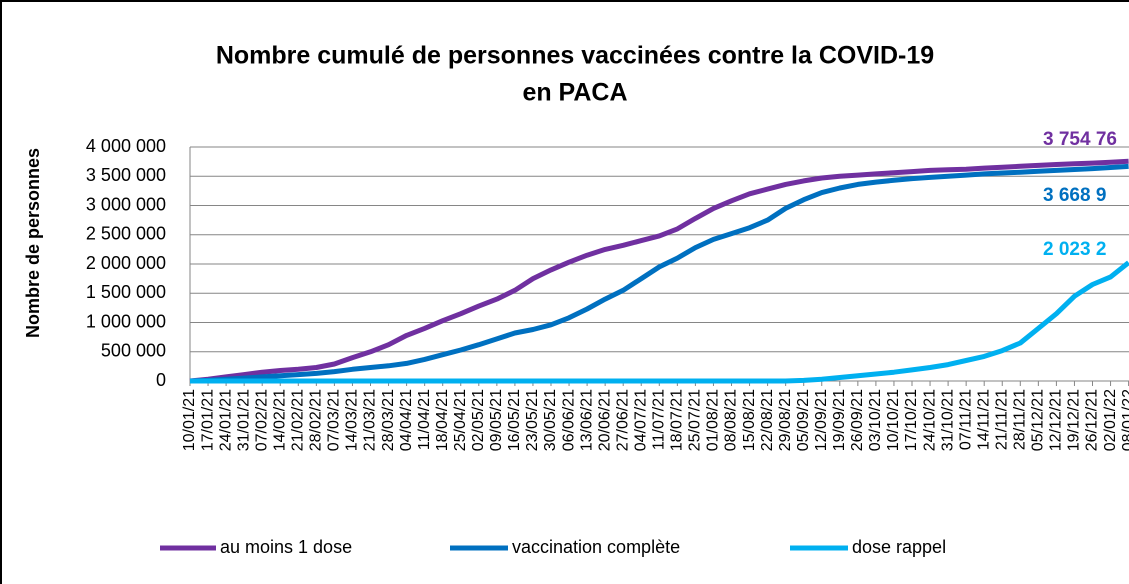 The width and height of the screenshot is (1129, 584). What do you see at coordinates (731, 420) in the screenshot?
I see `x-tick-label: 08/08/21` at bounding box center [731, 420].